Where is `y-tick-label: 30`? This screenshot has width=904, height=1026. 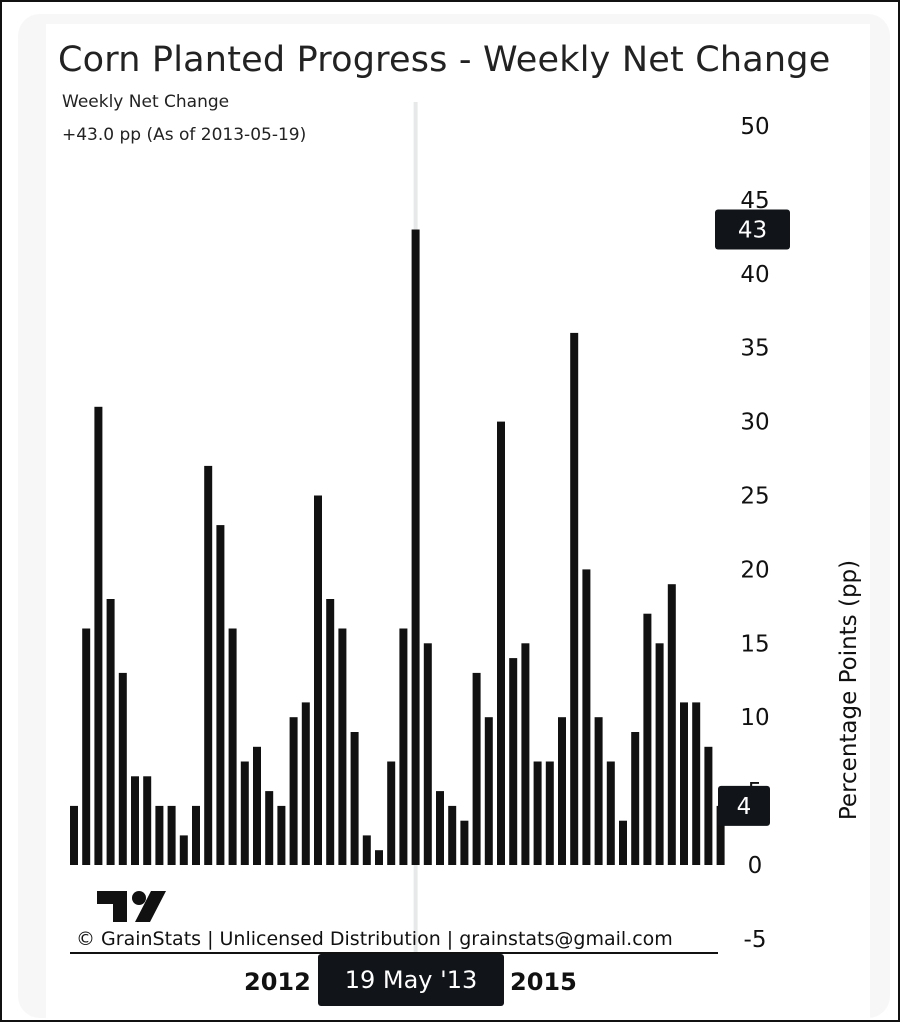 y-tick-label: 30 is located at coordinates (754, 423).